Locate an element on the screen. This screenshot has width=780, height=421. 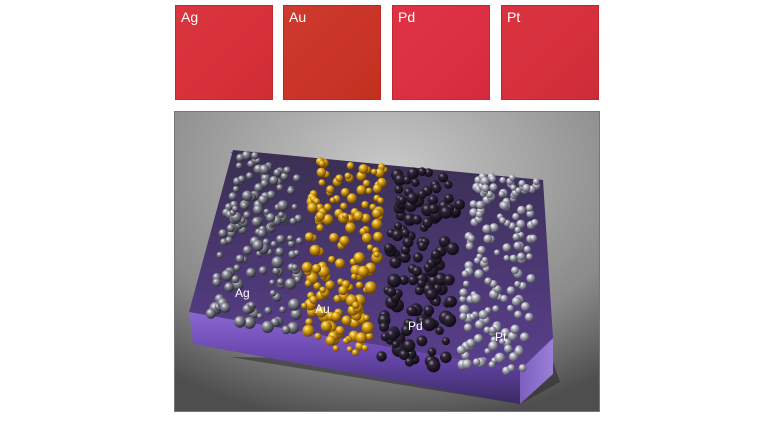
strip-label-pt: Pt is located at coordinates (501, 337).